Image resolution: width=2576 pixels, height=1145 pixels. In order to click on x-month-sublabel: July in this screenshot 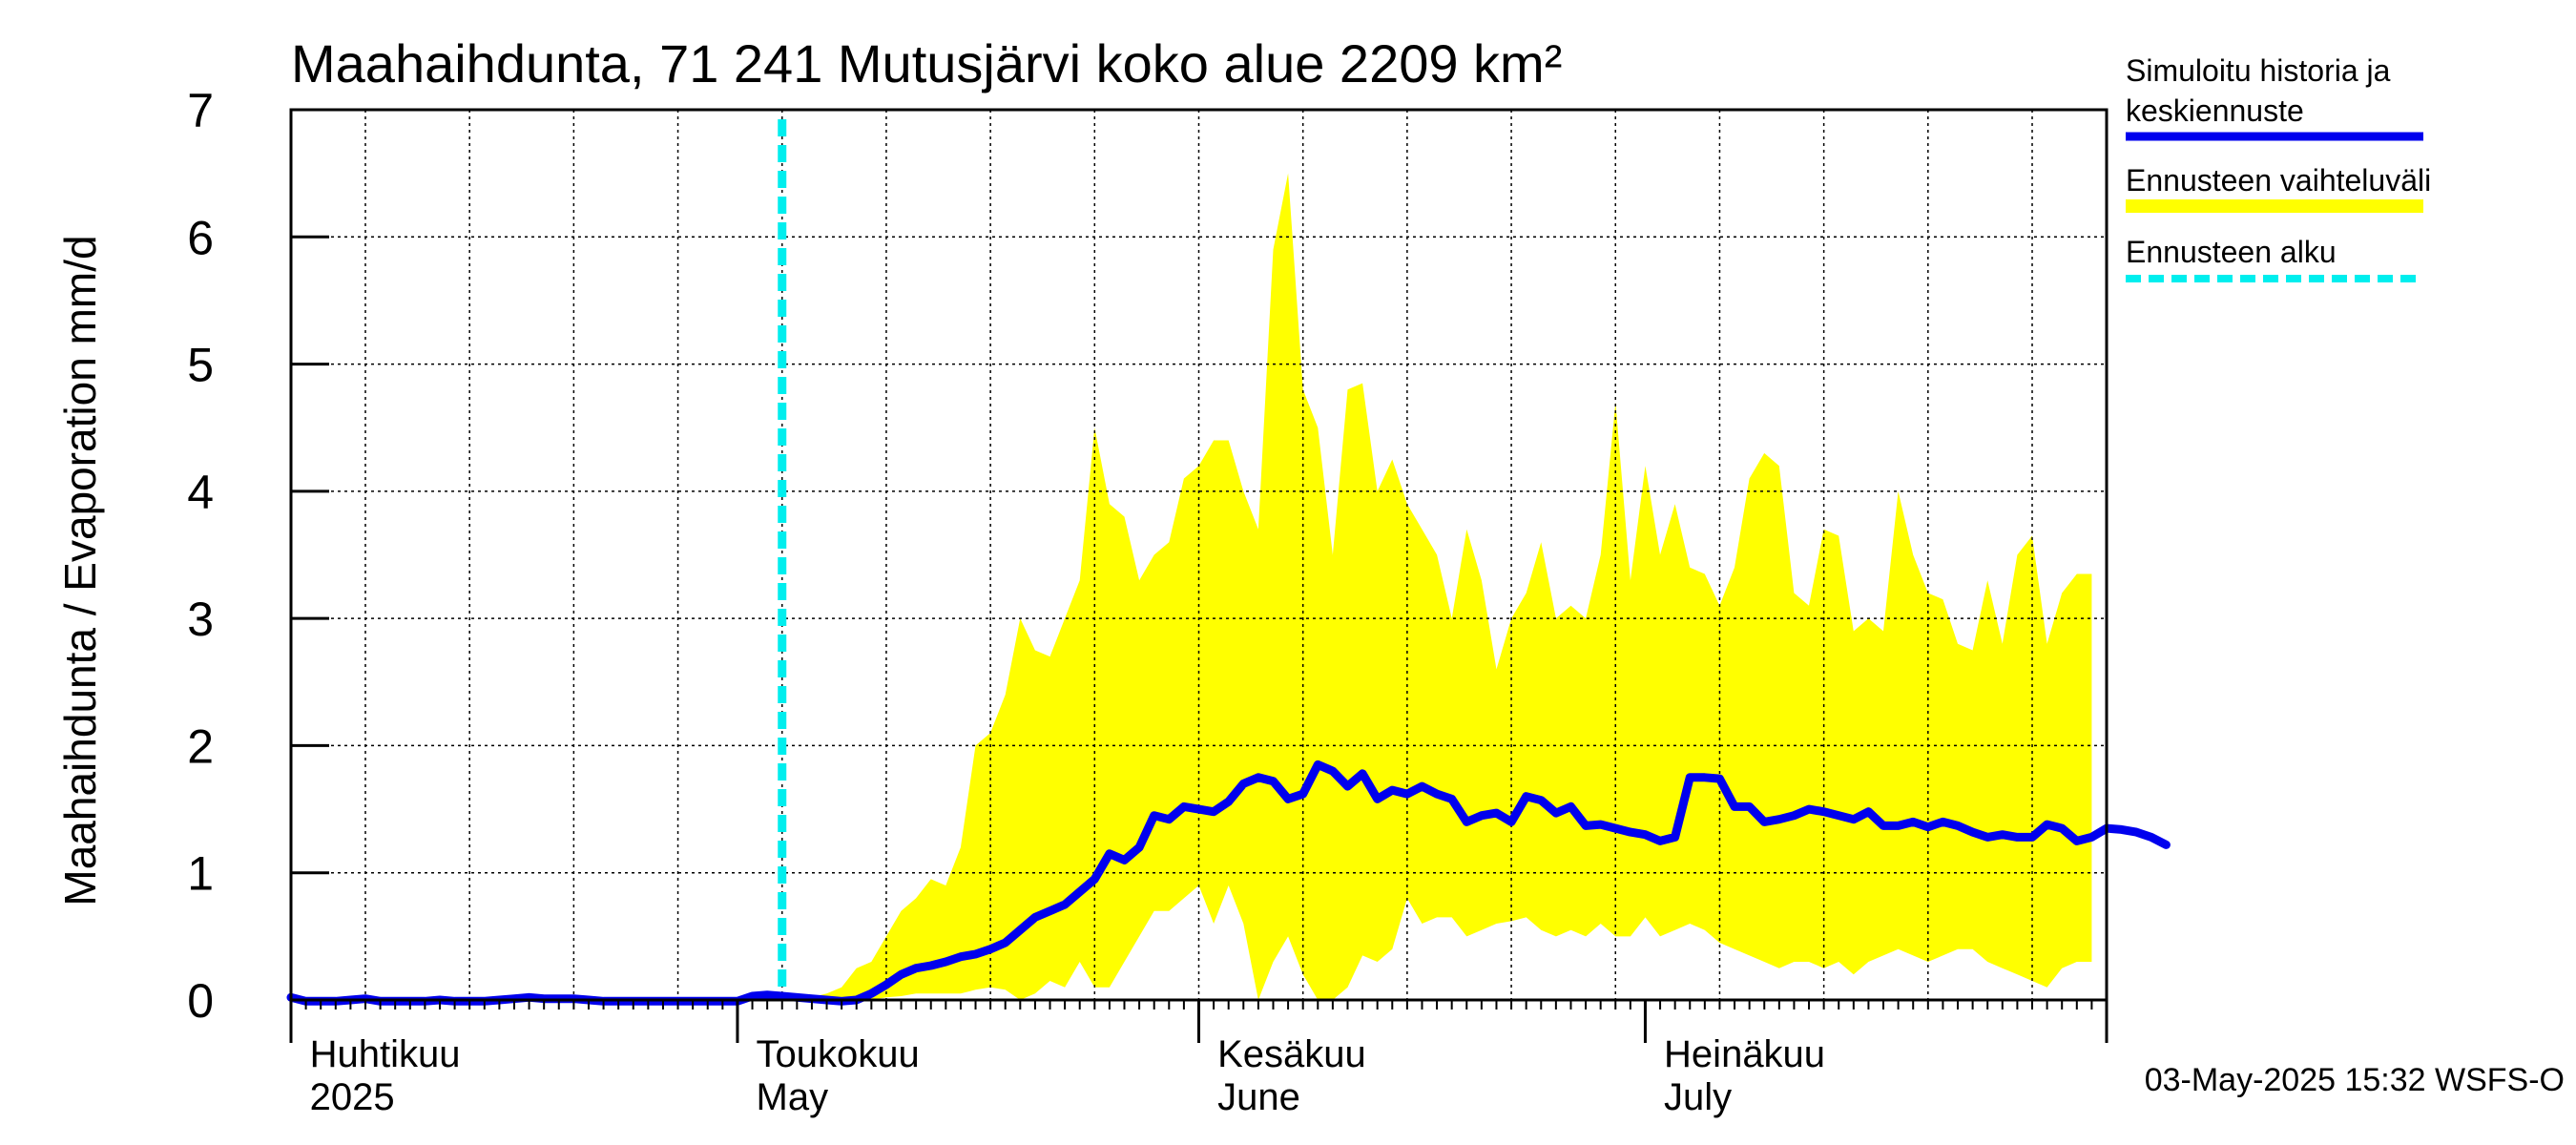, I will do `click(1698, 1097)`.